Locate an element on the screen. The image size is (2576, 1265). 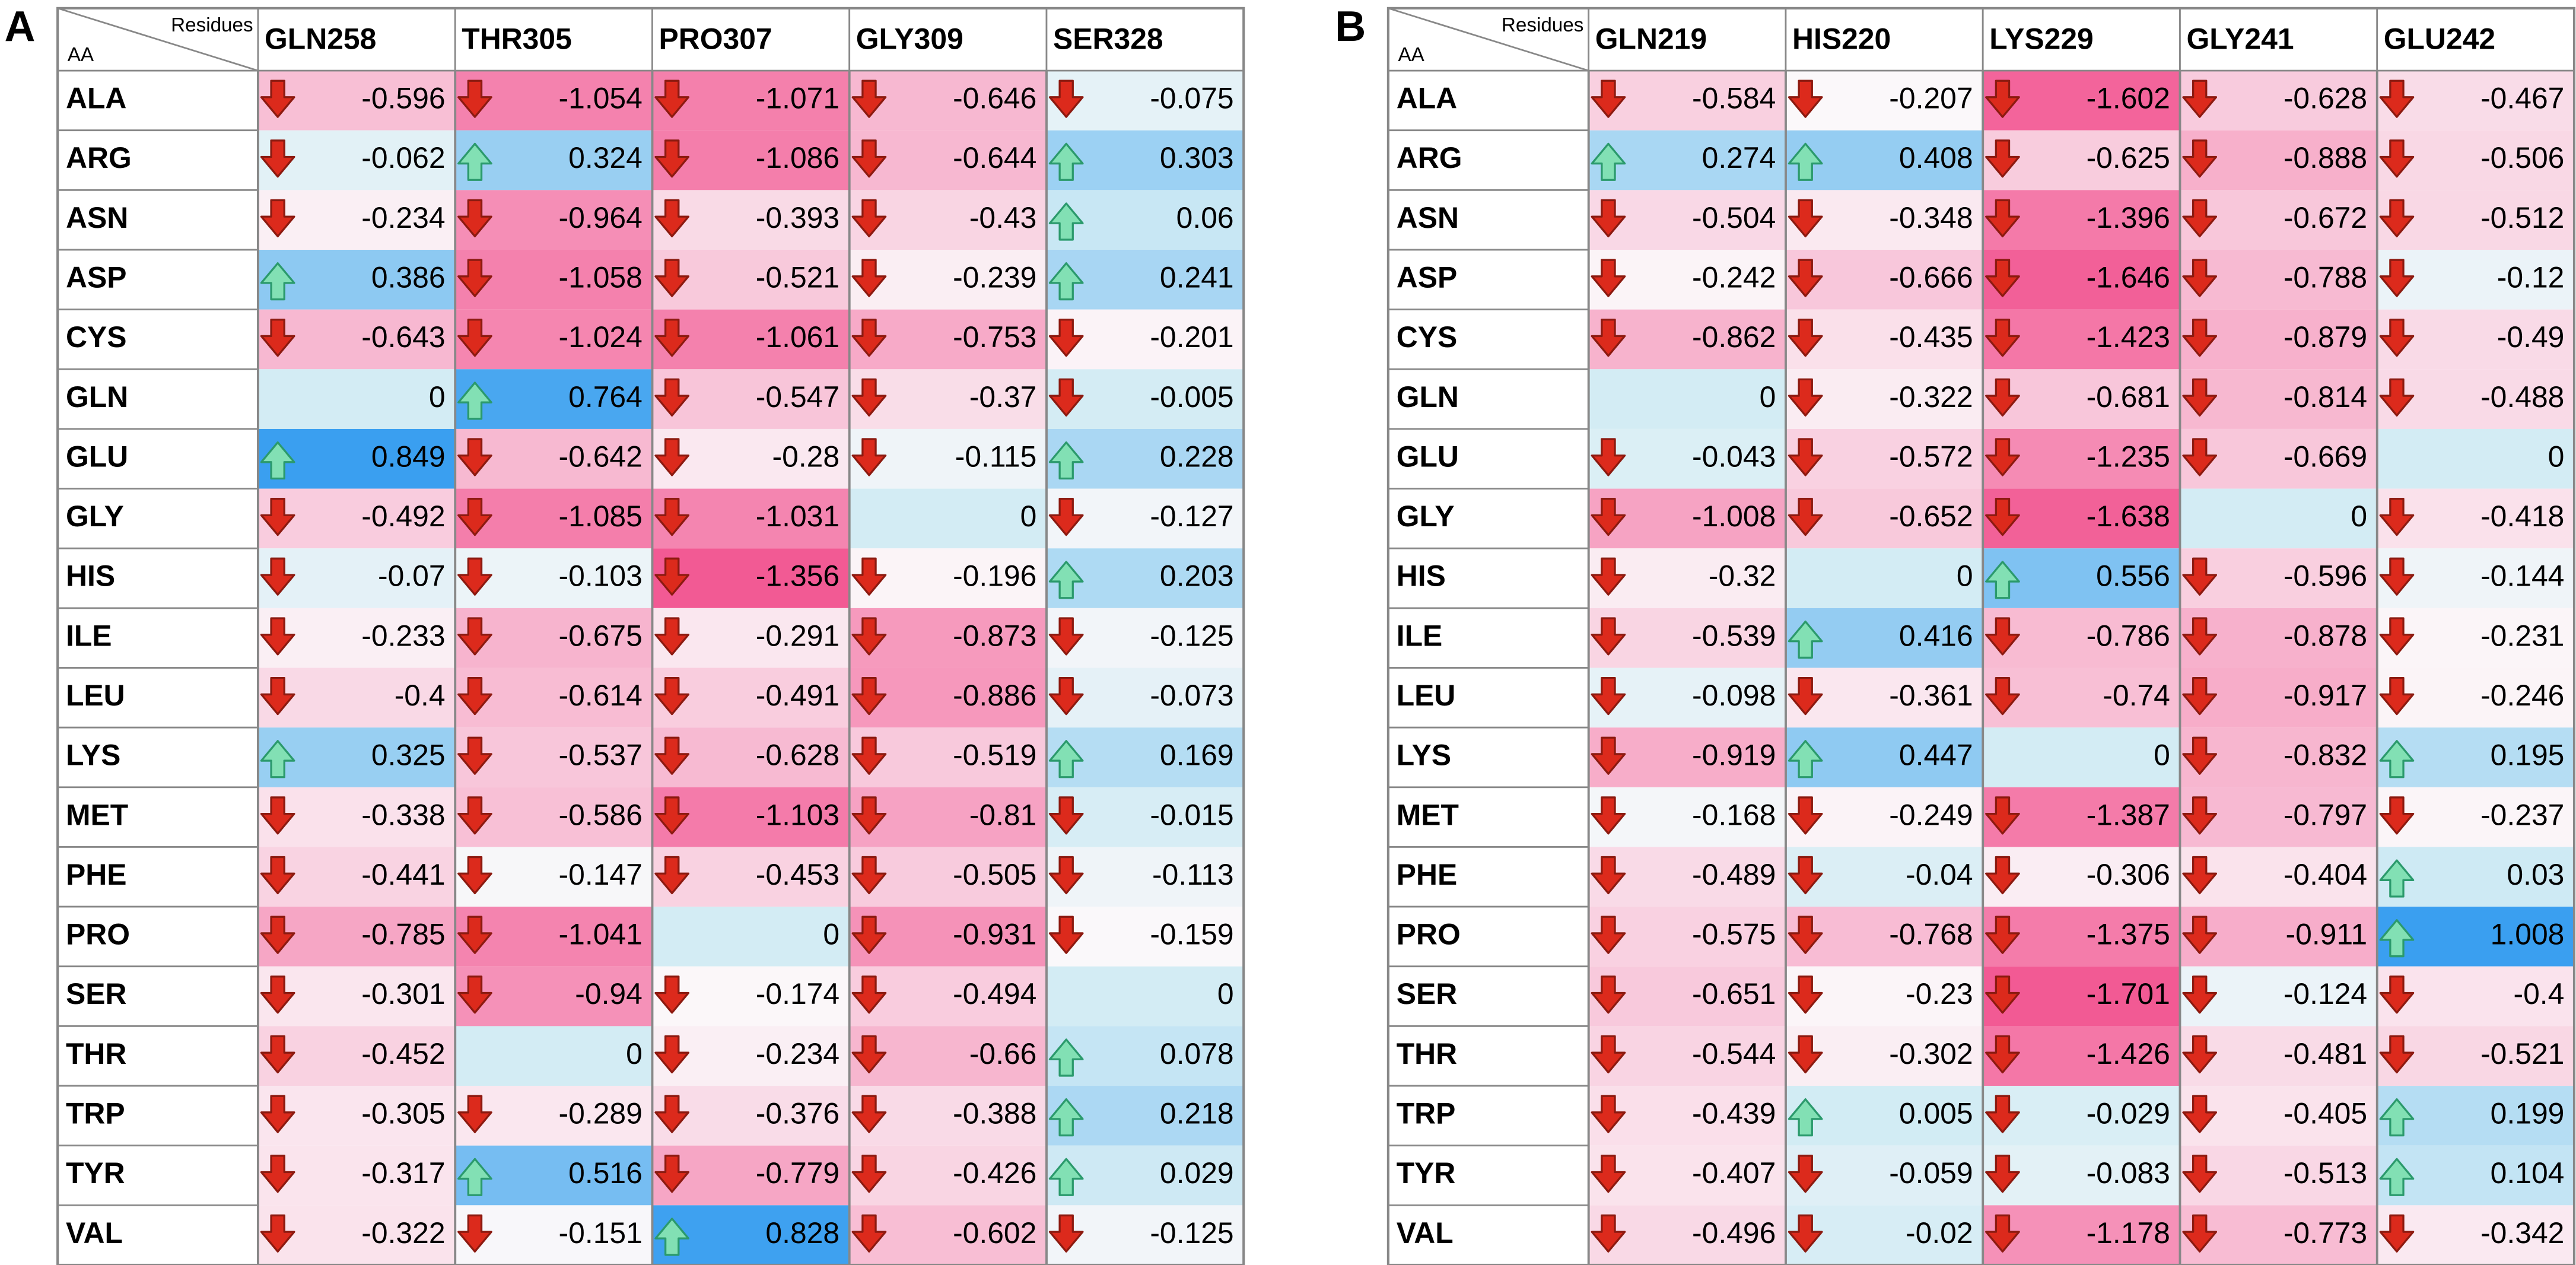
cell-value: -1.356 is located at coordinates (797, 576).